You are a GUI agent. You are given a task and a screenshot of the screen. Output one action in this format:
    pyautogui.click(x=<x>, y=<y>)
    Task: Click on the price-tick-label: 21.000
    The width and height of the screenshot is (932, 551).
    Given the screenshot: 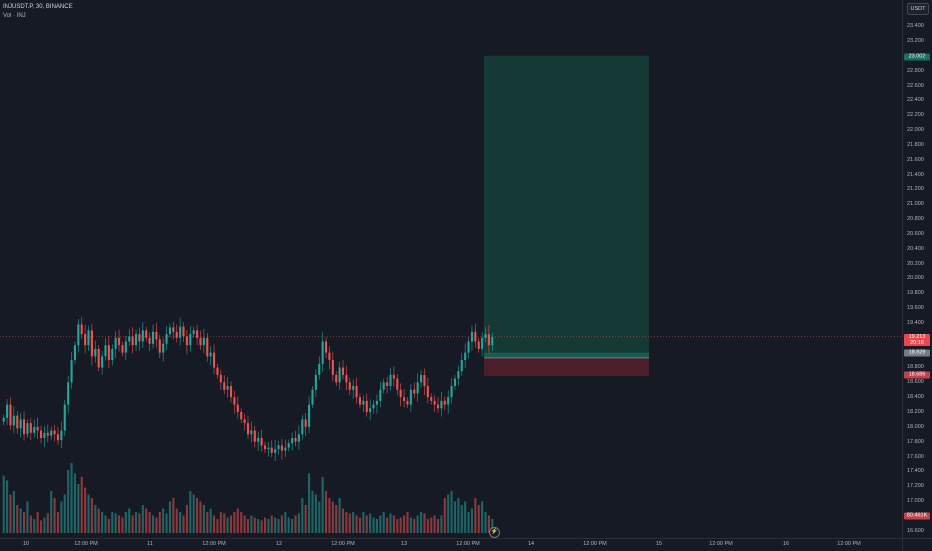 What is the action you would take?
    pyautogui.click(x=915, y=204)
    